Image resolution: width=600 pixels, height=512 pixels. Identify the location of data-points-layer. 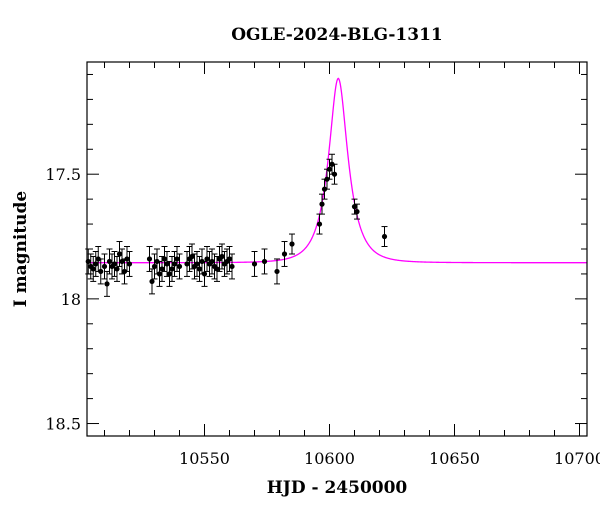
(236, 225).